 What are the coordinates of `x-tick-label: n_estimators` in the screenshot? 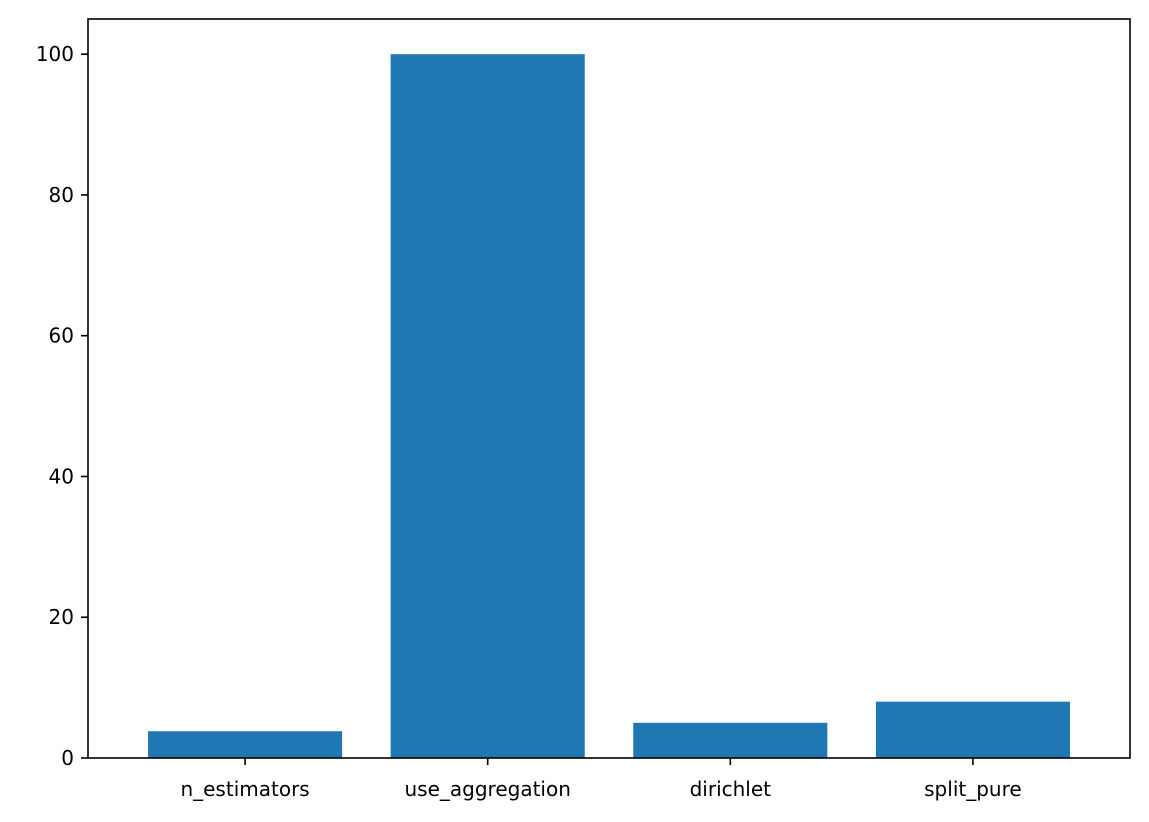 It's located at (244, 789).